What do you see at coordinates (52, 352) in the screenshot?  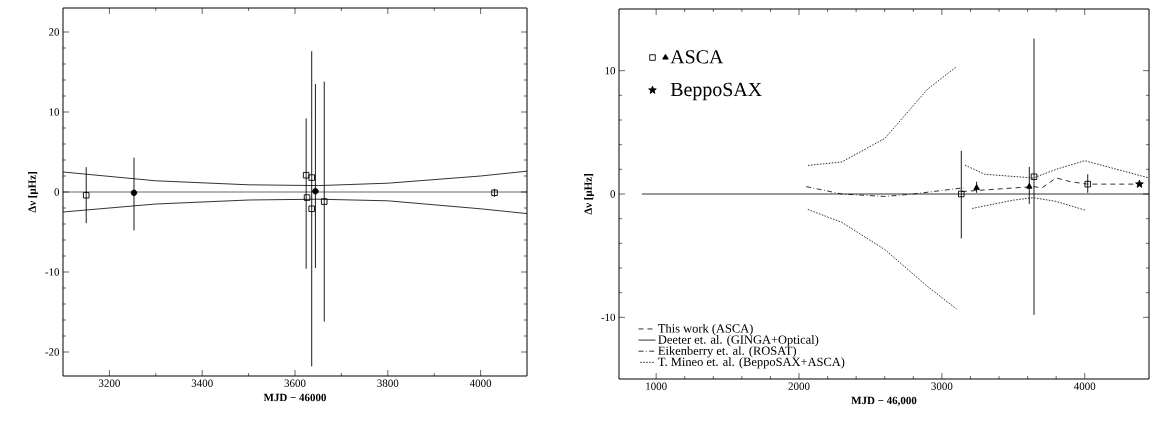 I see `y-tick-label: -20` at bounding box center [52, 352].